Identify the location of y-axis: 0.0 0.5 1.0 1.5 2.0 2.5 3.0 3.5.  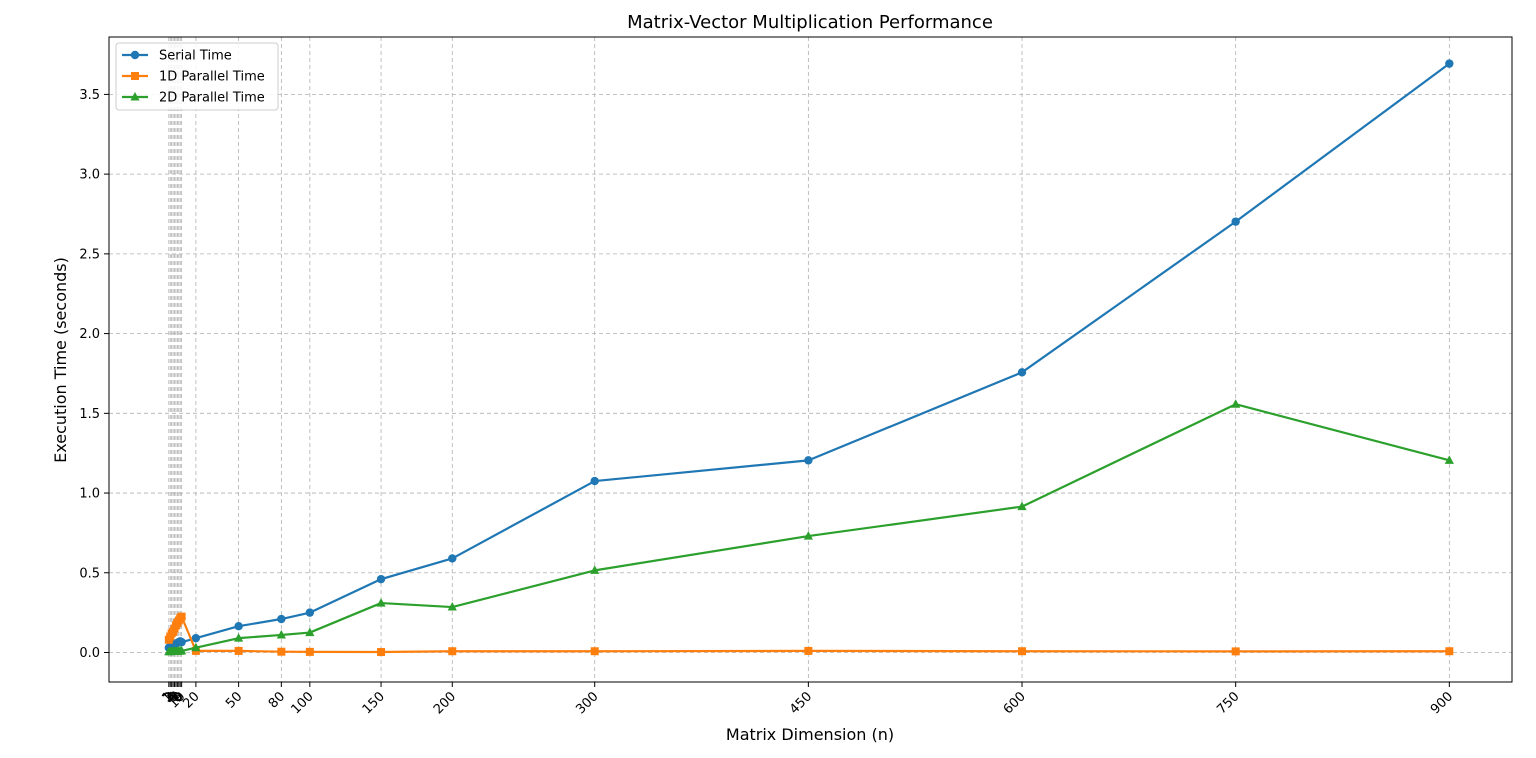
(94, 374).